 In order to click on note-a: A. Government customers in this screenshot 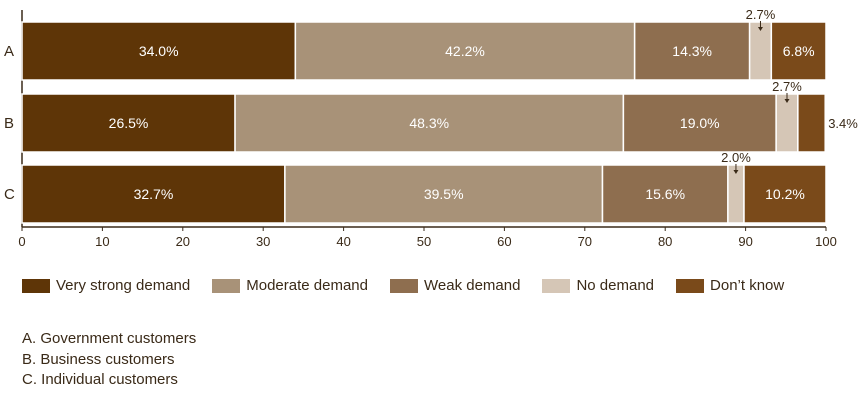, I will do `click(109, 338)`.